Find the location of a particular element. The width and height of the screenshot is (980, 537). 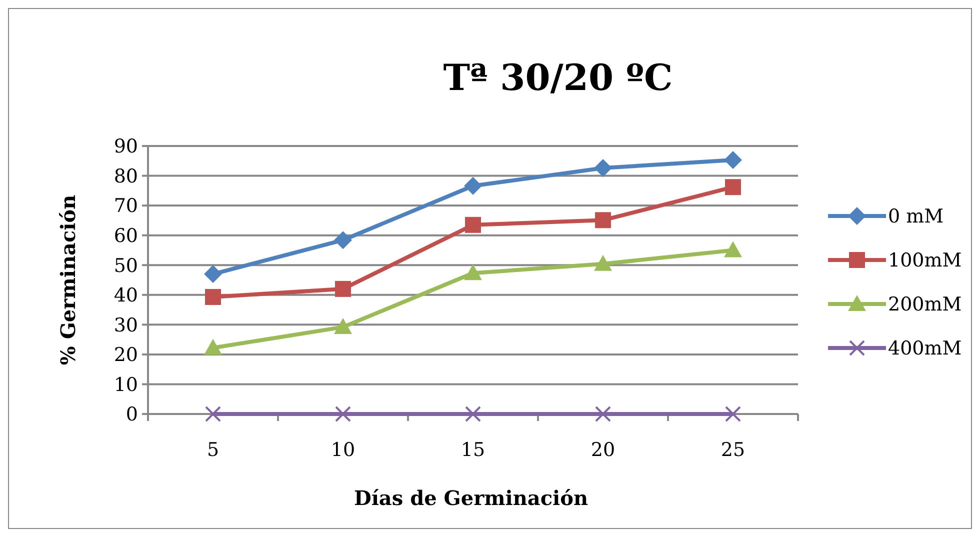

y-tick-label: 30 is located at coordinates (126, 325).